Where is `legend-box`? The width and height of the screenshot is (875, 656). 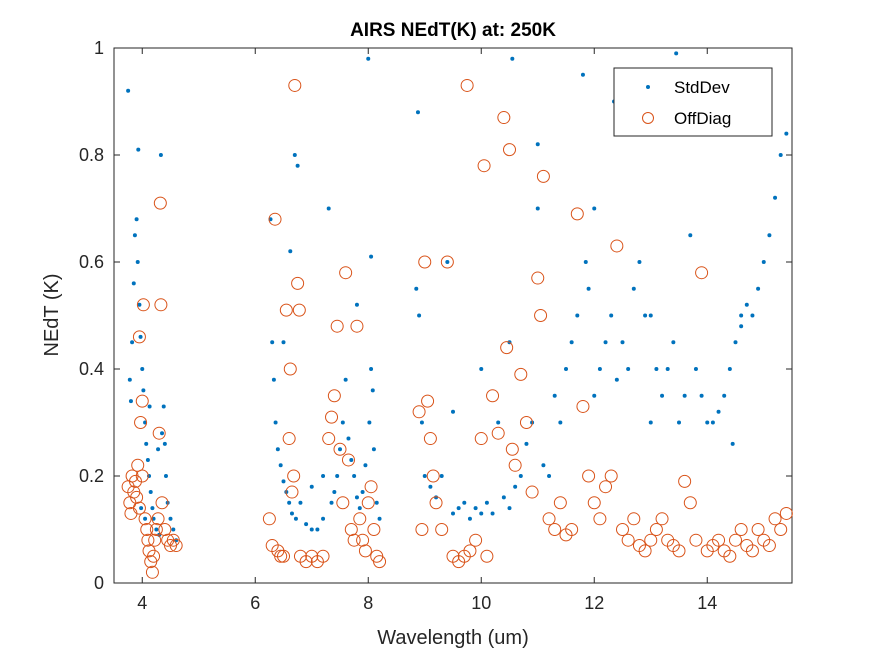
legend-box is located at coordinates (693, 102).